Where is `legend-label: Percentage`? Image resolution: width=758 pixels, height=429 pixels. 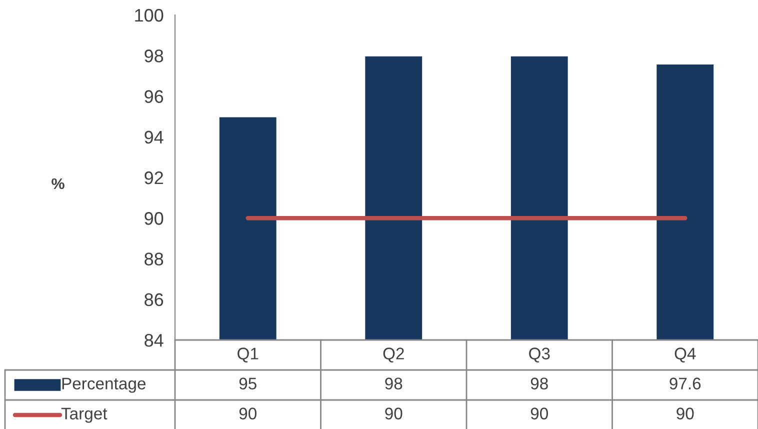 legend-label: Percentage is located at coordinates (104, 385).